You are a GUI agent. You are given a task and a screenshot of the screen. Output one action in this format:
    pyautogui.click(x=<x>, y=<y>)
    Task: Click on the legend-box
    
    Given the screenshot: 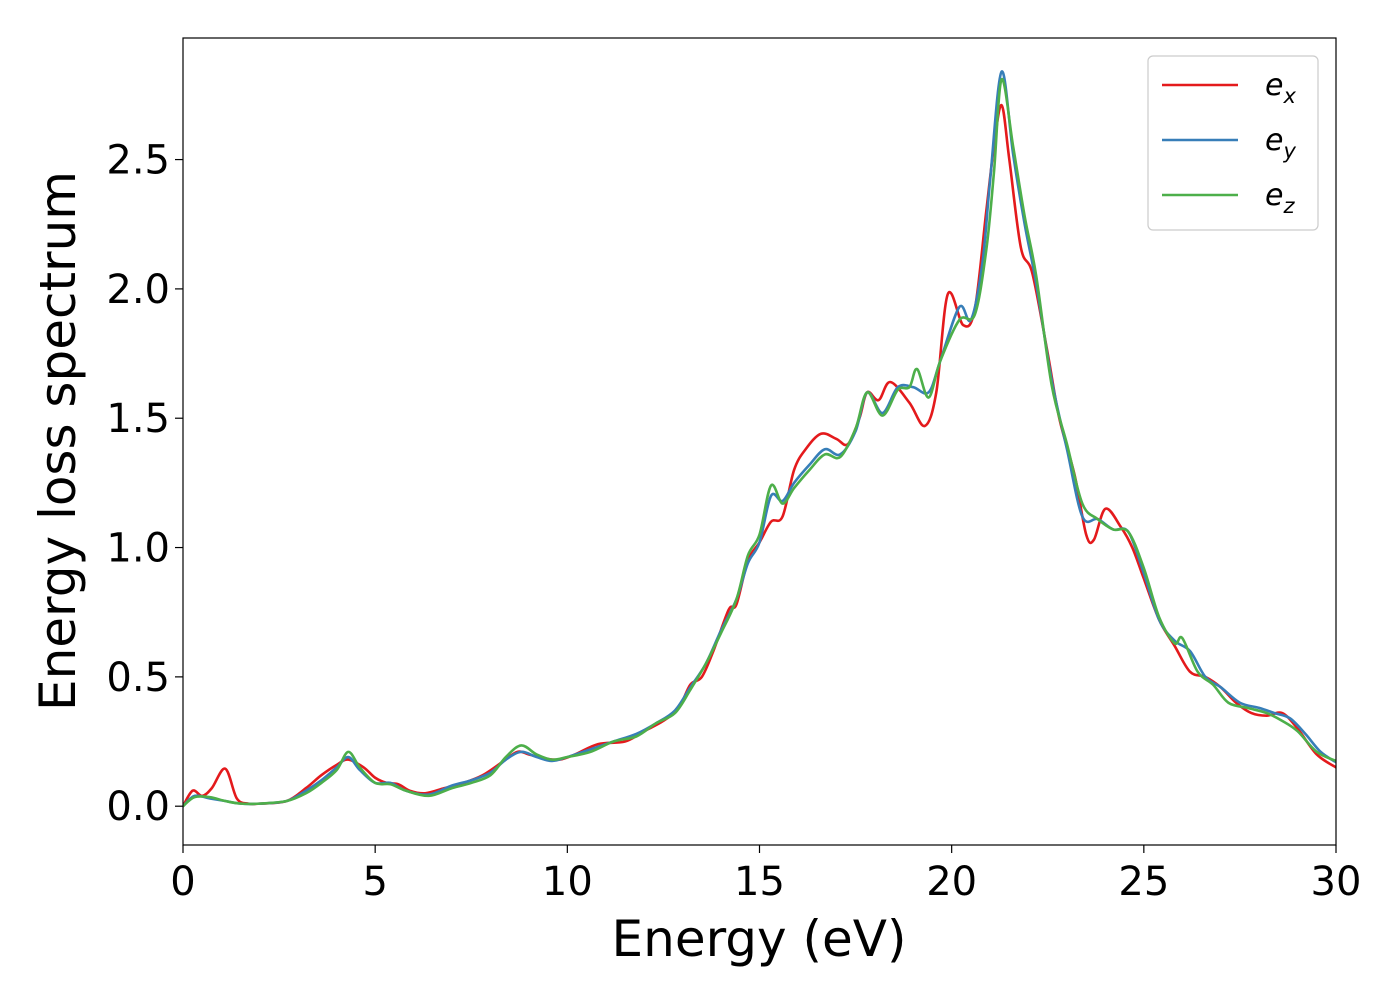 What is the action you would take?
    pyautogui.click(x=1233, y=143)
    